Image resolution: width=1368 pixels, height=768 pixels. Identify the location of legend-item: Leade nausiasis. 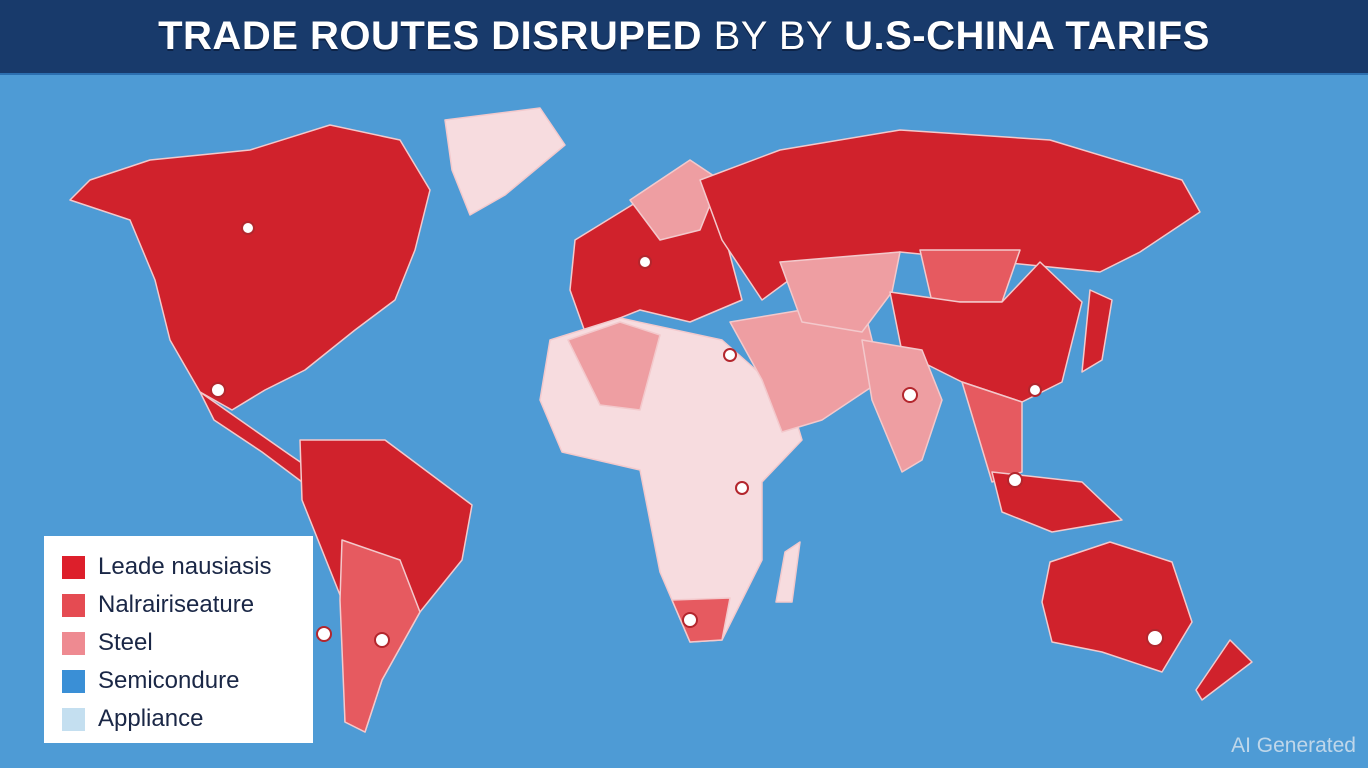
(187, 567).